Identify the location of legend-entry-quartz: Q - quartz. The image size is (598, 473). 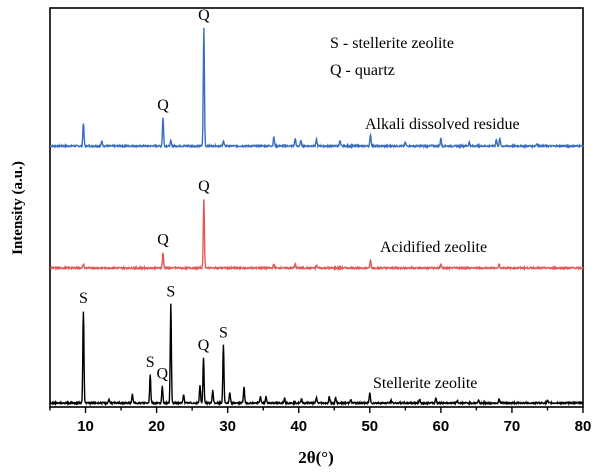
(362, 70).